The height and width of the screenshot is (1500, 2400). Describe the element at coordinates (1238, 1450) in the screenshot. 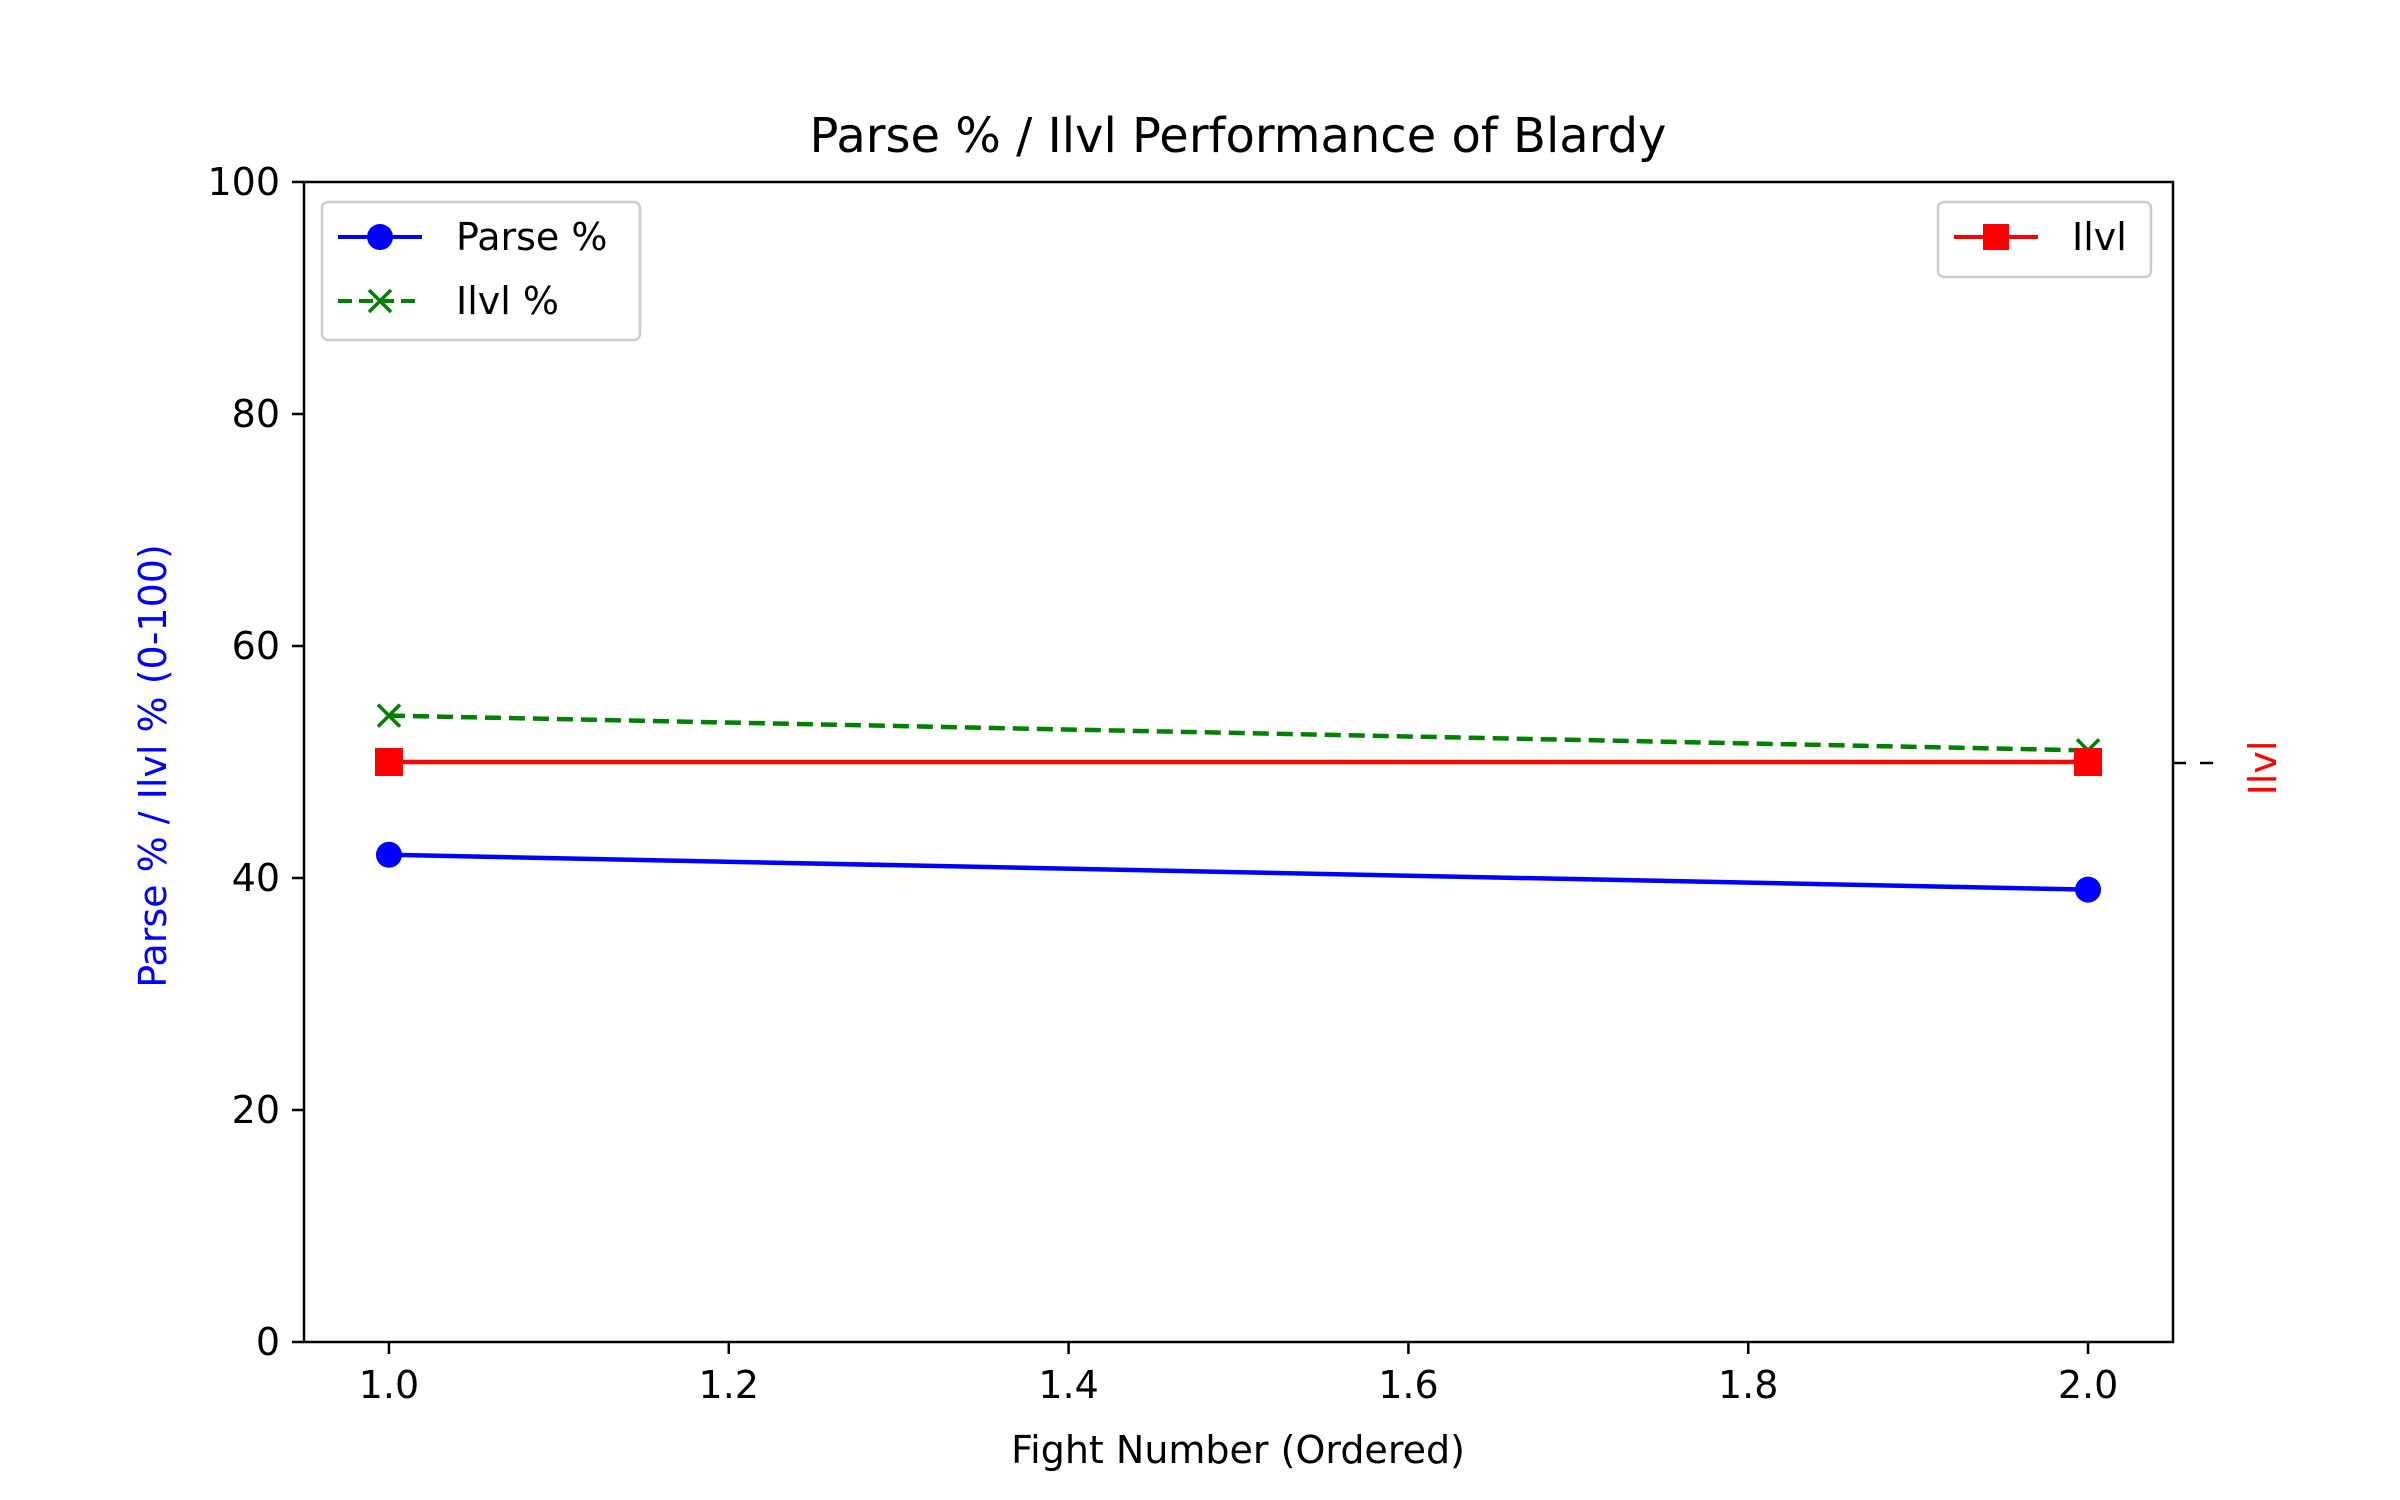

I see `x-axis-label: Fight Number (Ordered)` at that location.